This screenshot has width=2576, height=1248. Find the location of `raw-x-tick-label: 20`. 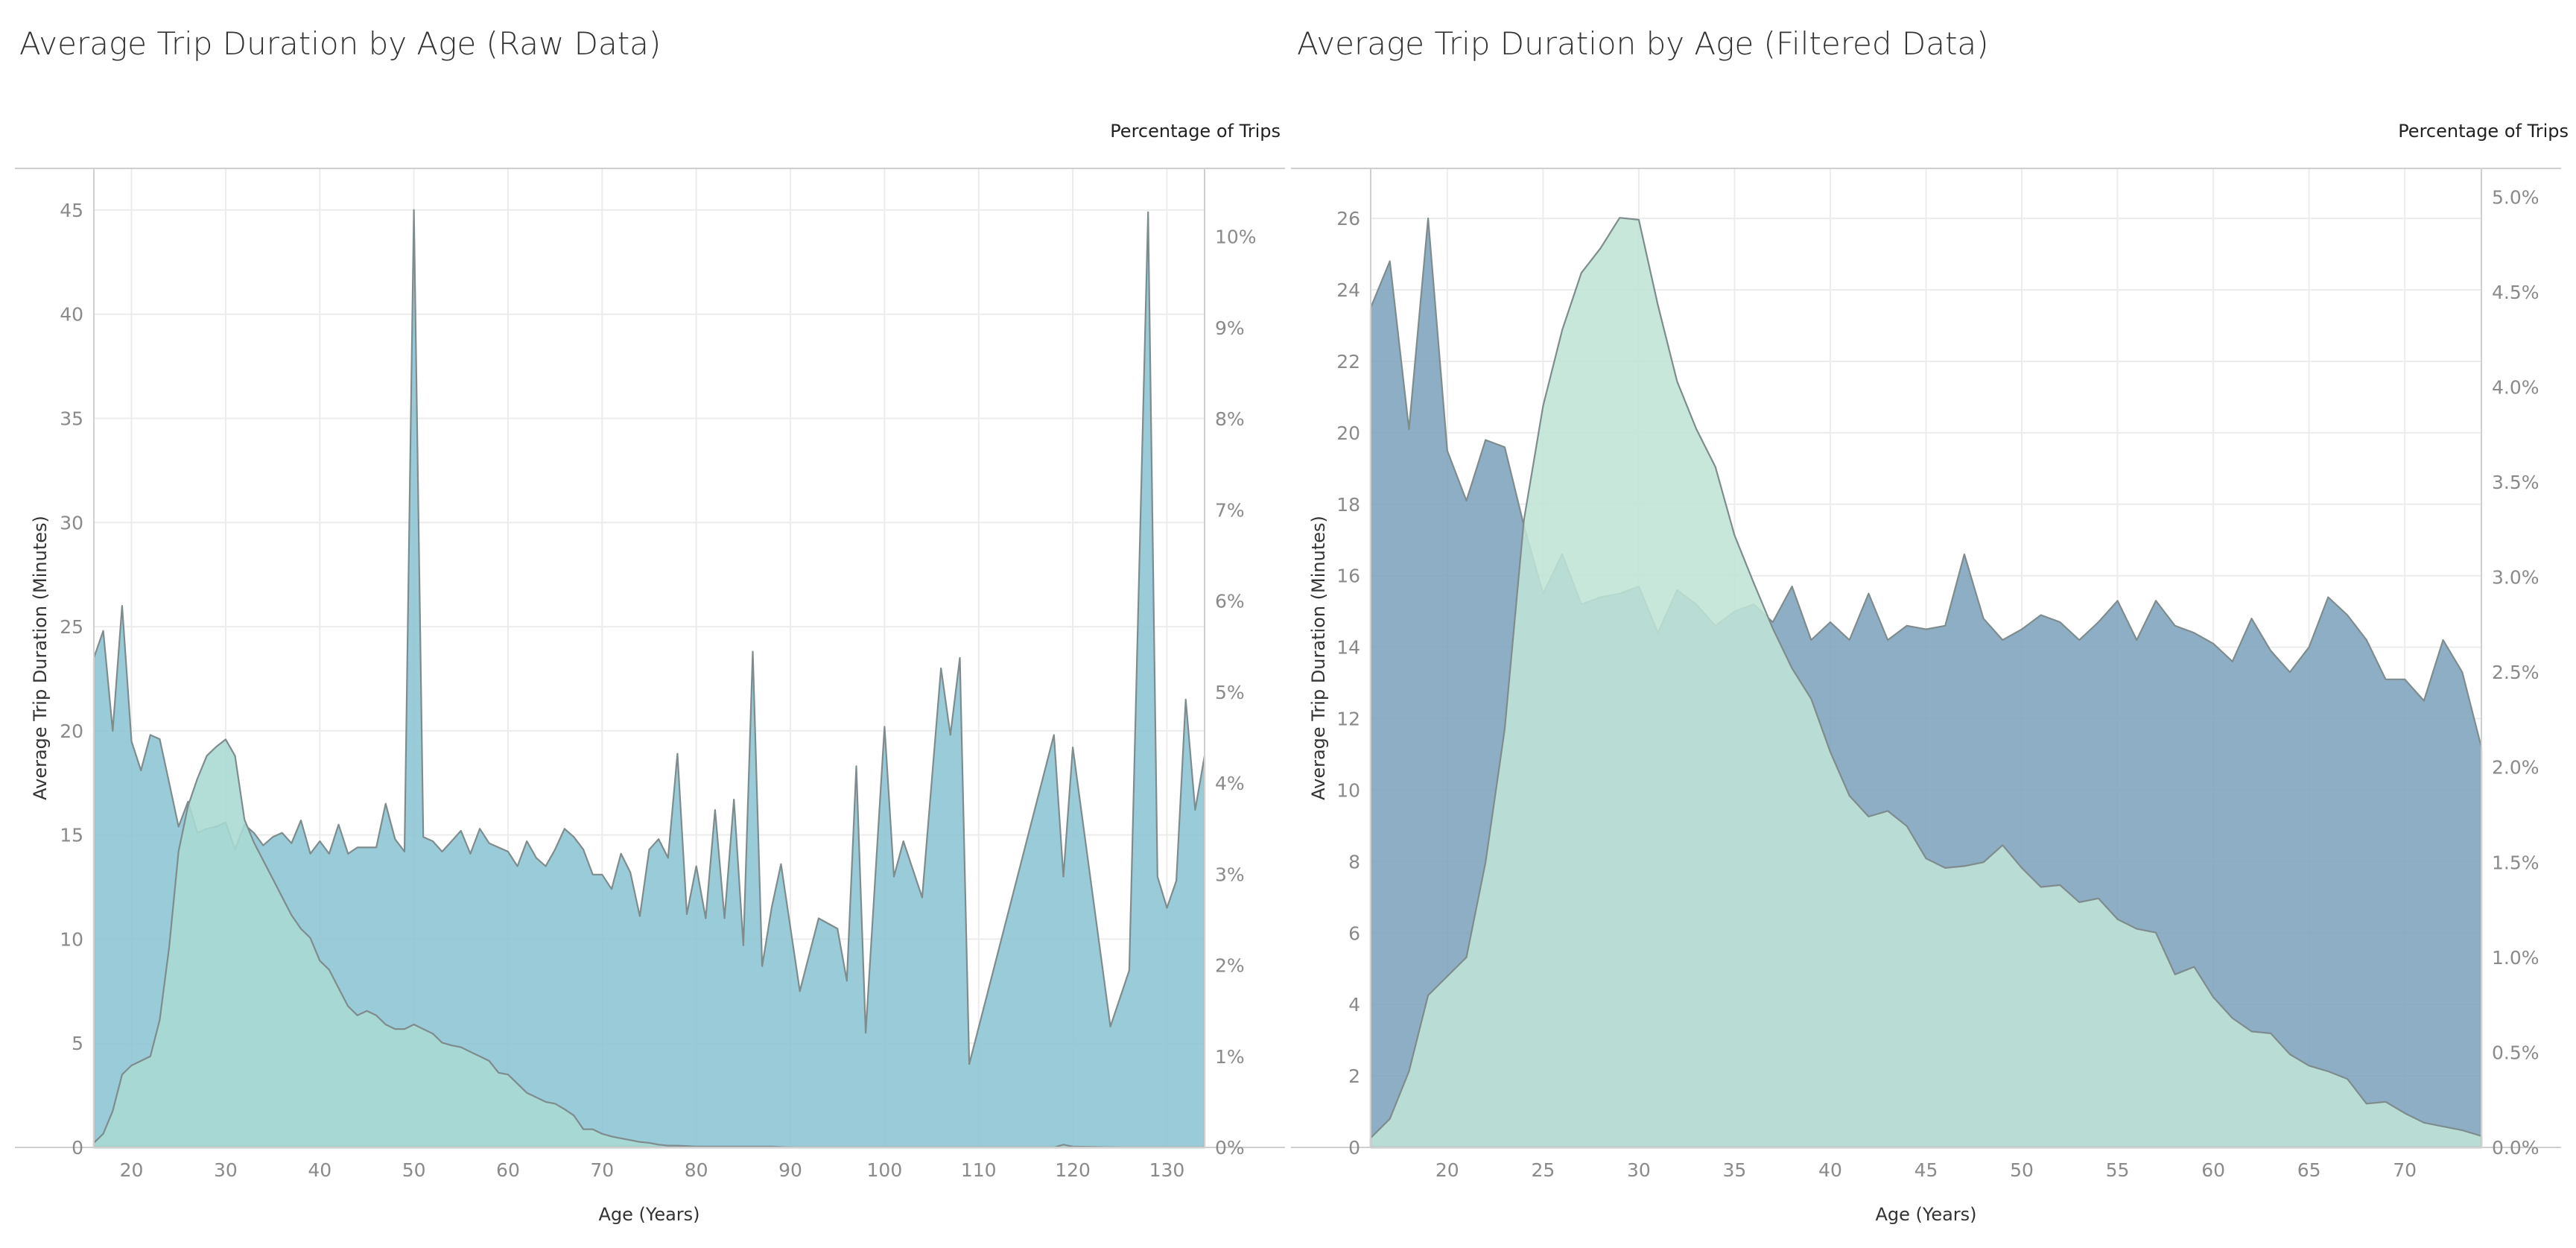

raw-x-tick-label: 20 is located at coordinates (132, 1170).